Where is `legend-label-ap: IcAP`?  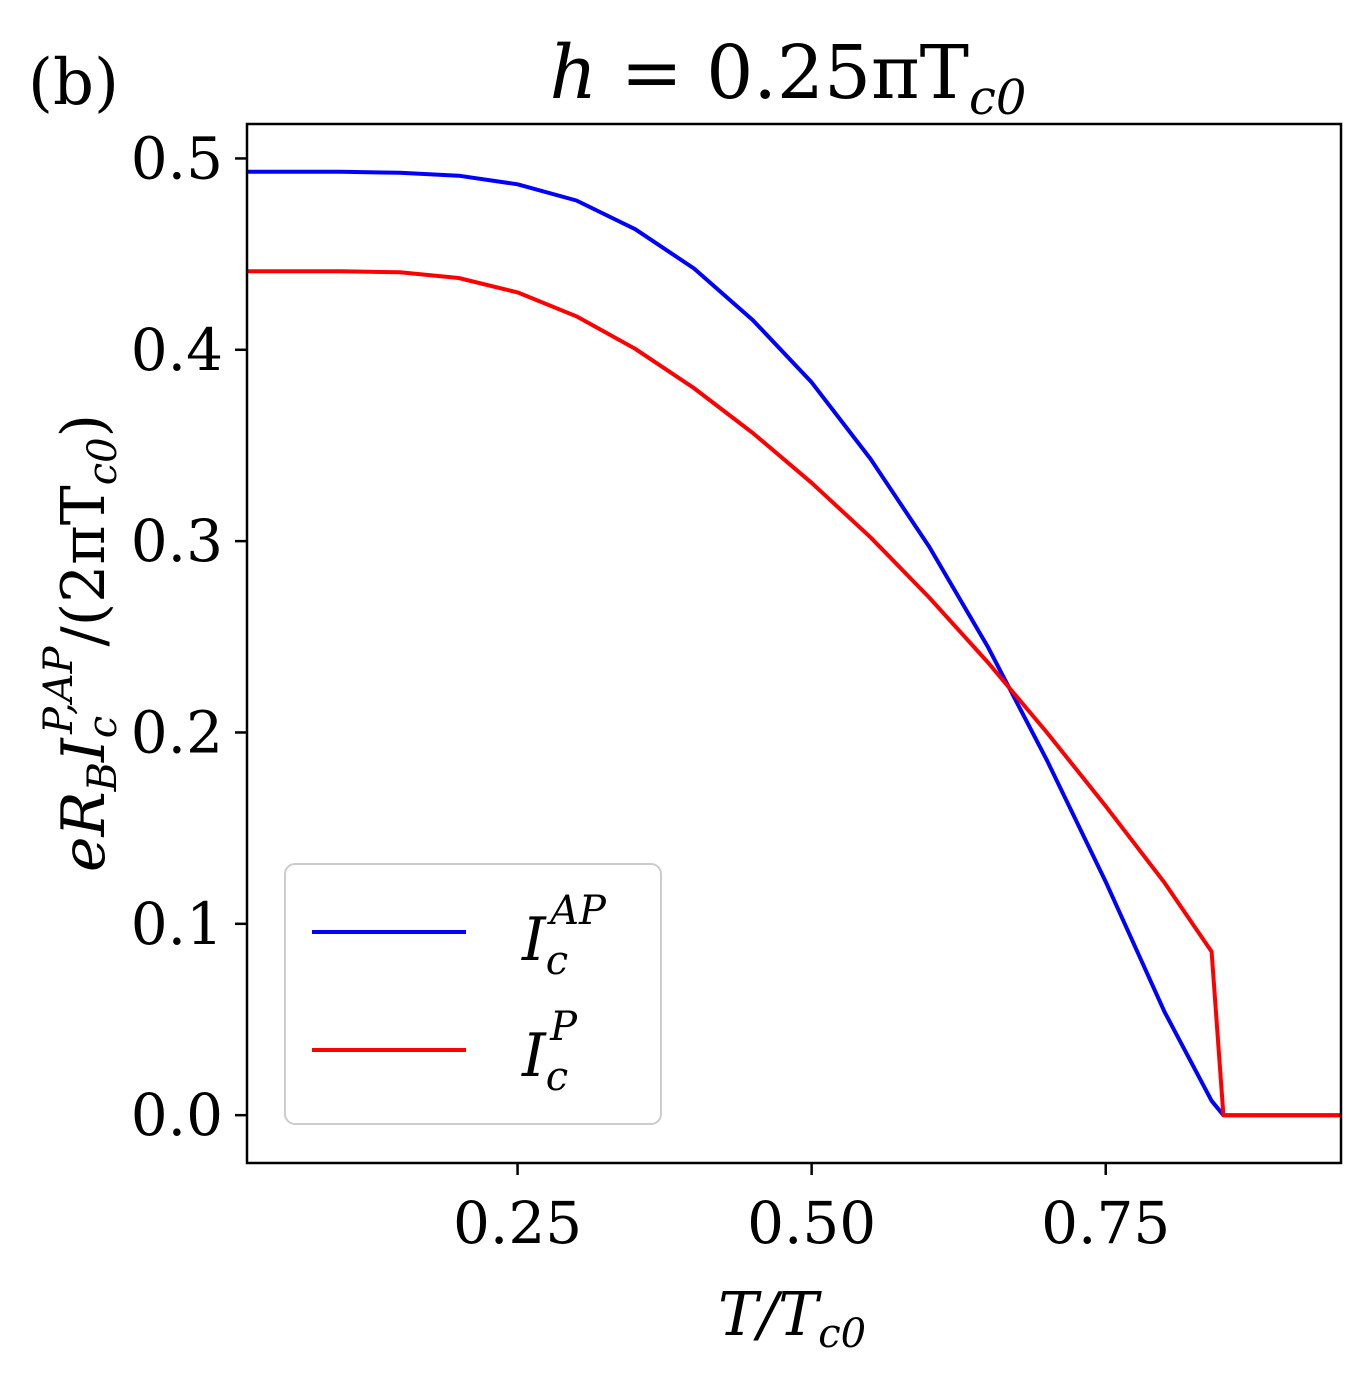 legend-label-ap: IcAP is located at coordinates (564, 936).